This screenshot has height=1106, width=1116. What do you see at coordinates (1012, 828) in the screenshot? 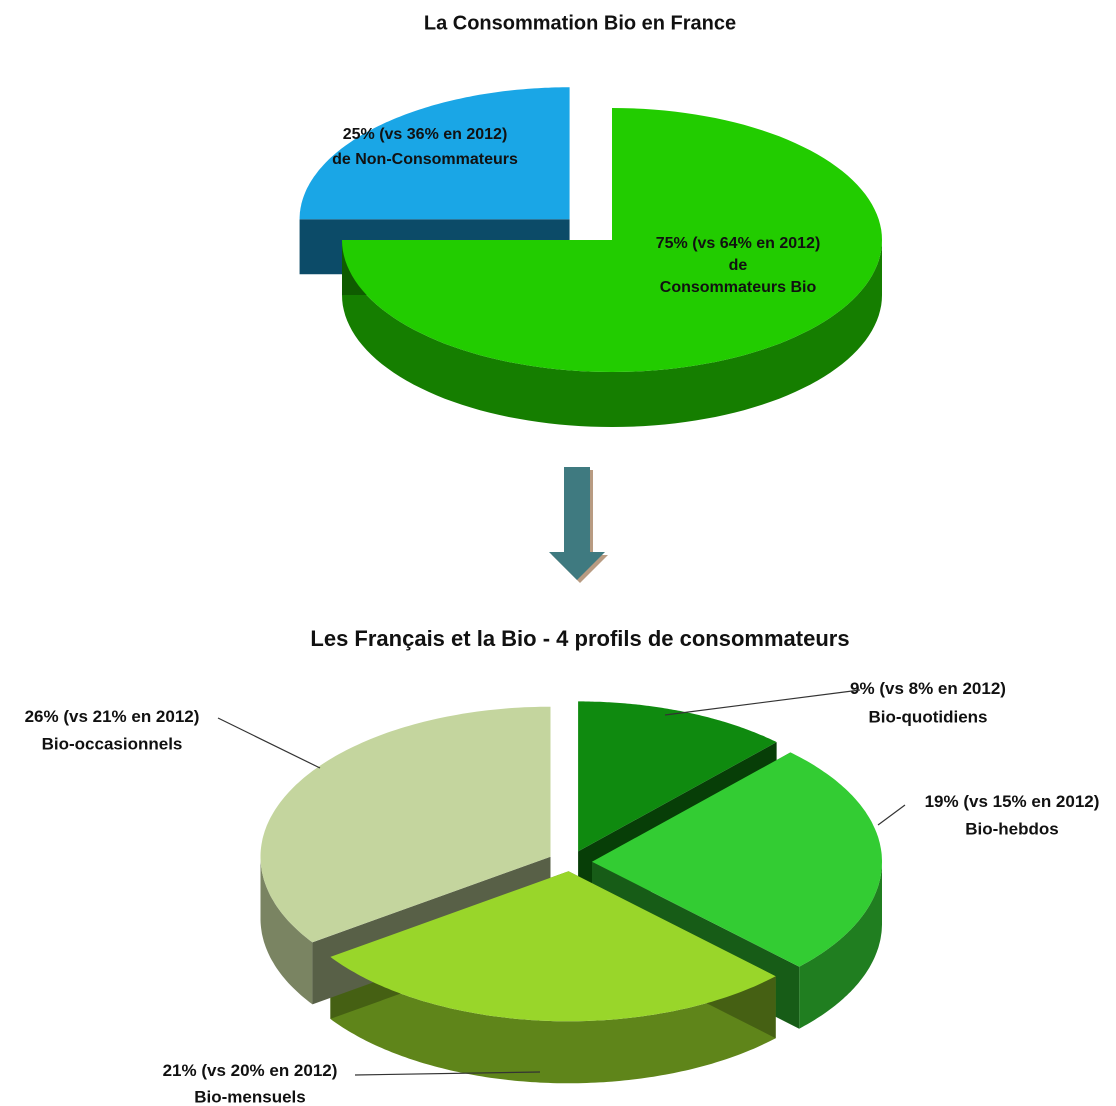
I see `category-label: Bio-hebdos` at bounding box center [1012, 828].